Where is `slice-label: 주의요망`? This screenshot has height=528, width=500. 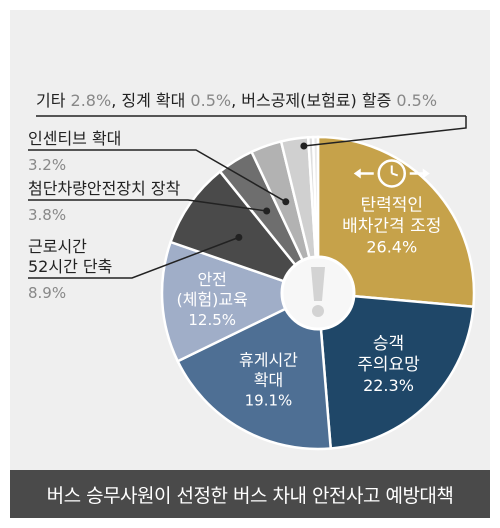
slice-label: 주의요망 is located at coordinates (388, 365).